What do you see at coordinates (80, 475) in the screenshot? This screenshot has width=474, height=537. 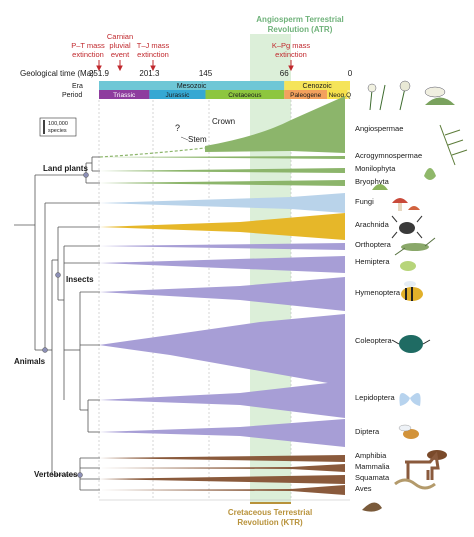 I see `node-vertebrates` at bounding box center [80, 475].